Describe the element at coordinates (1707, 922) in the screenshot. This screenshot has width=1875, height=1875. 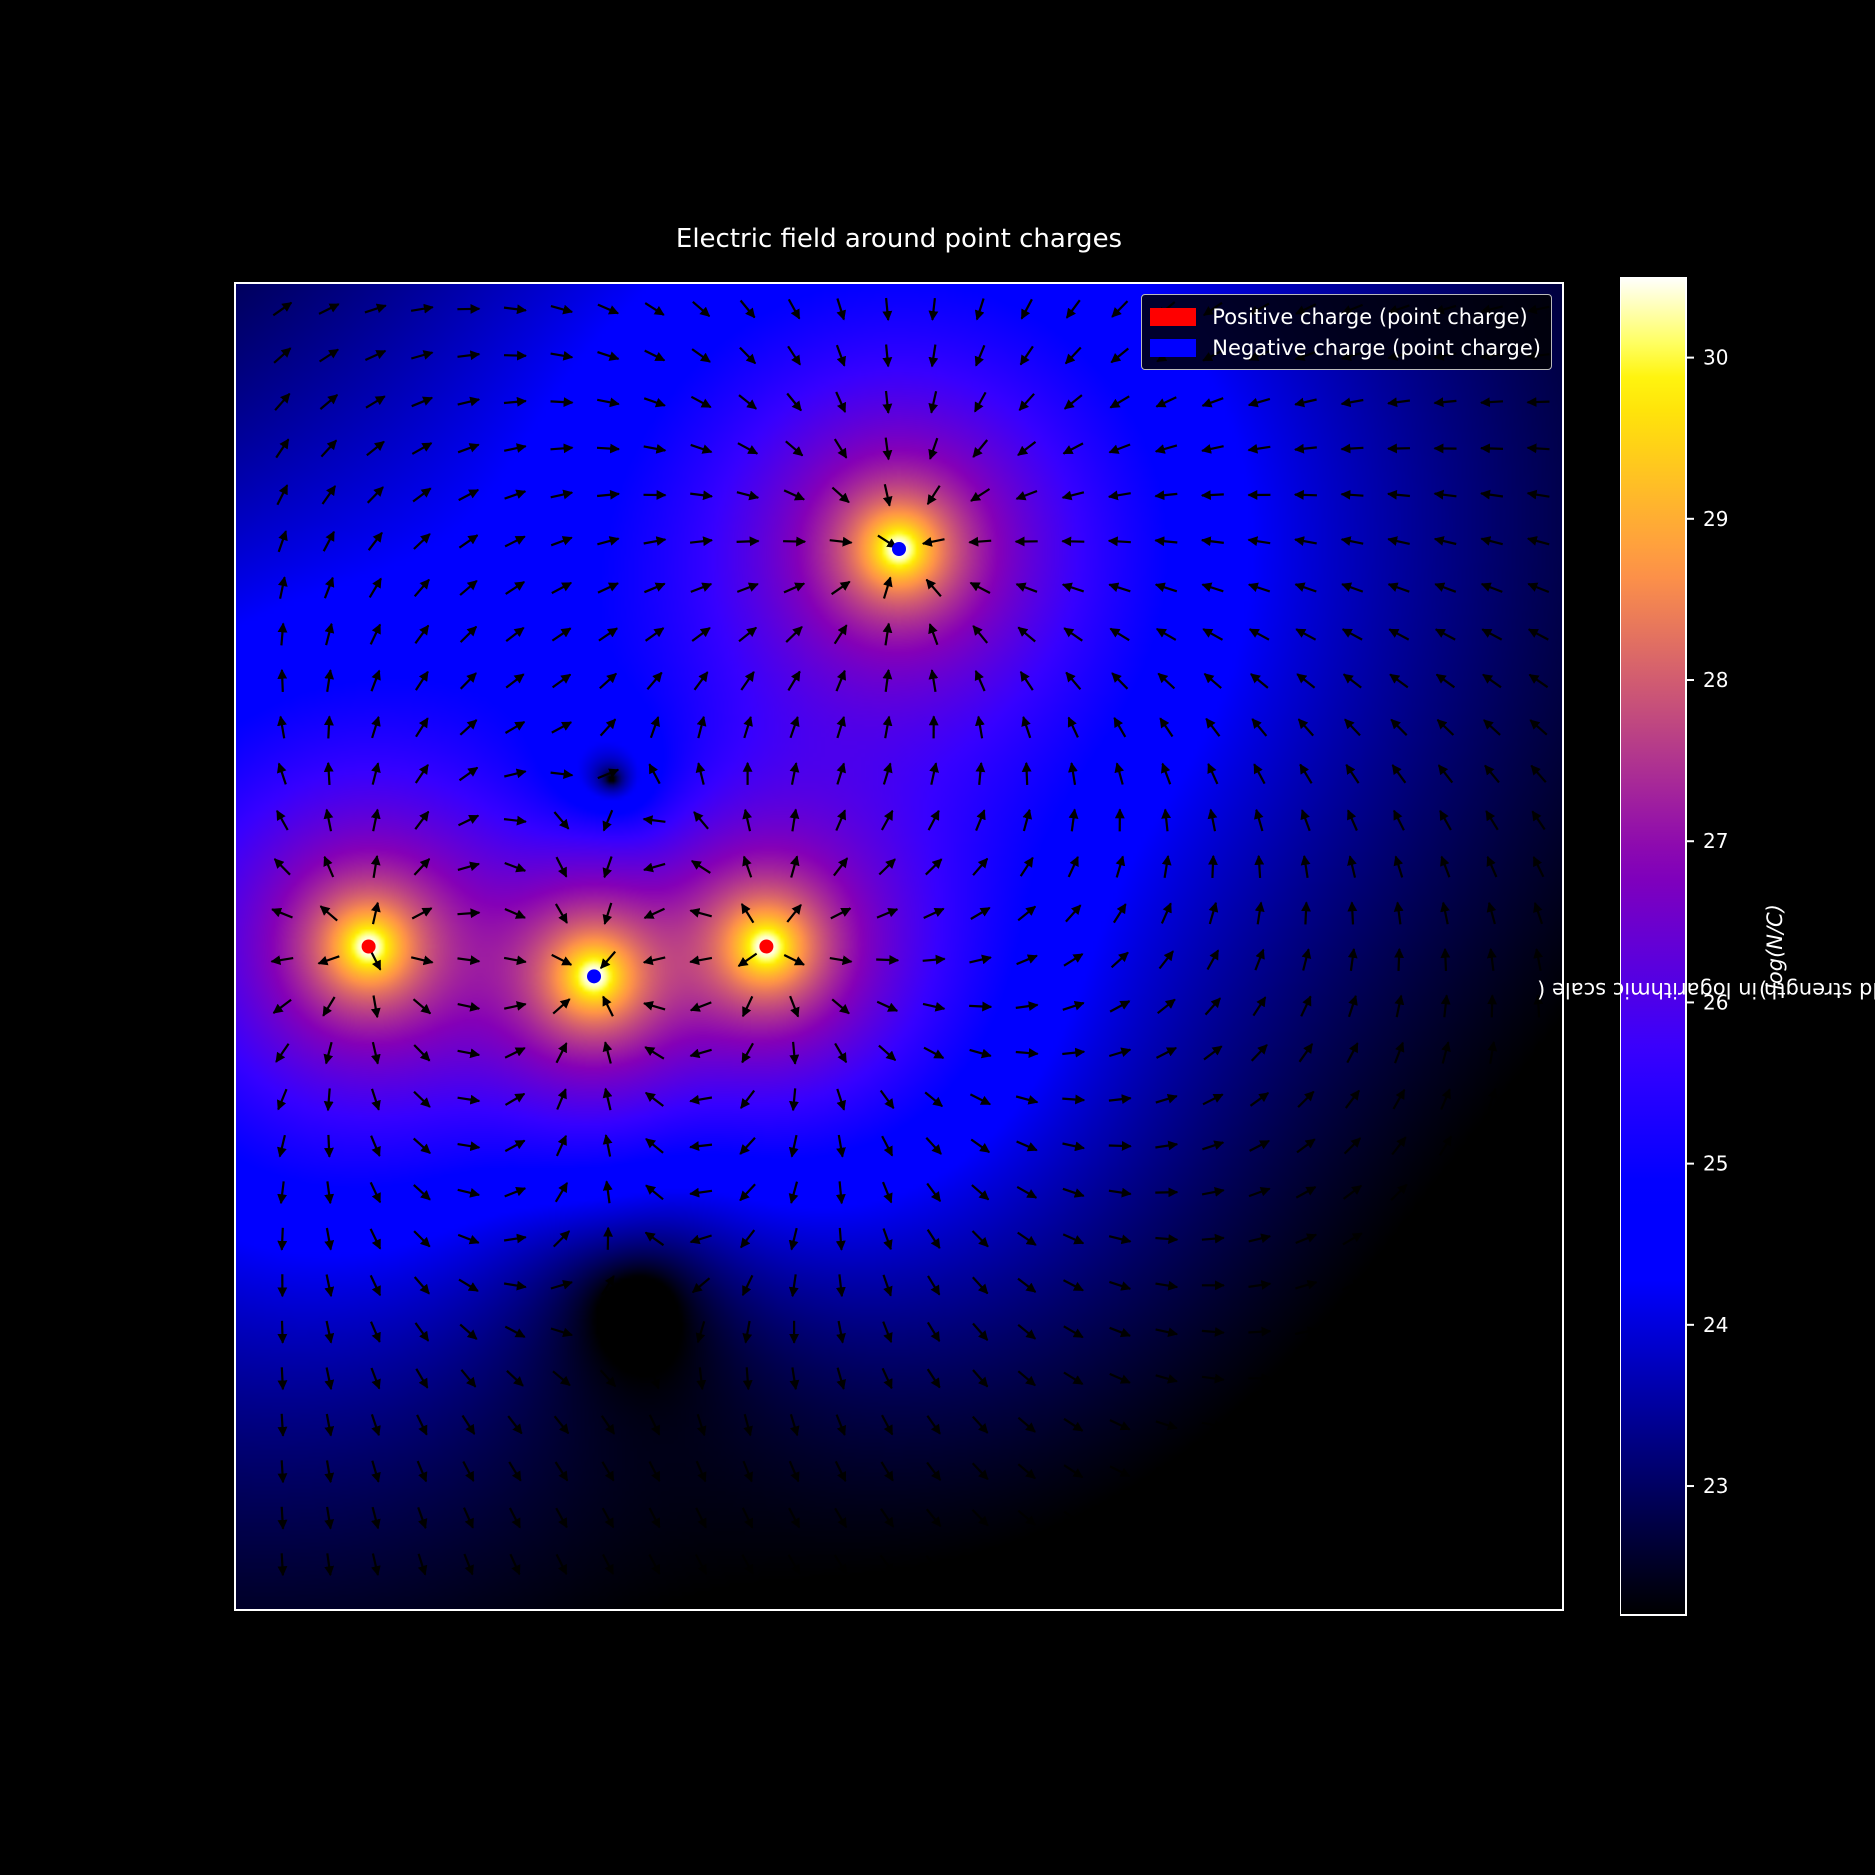
I see `colorbar-ticks: 23 24 25 26 27 28 29 30` at that location.